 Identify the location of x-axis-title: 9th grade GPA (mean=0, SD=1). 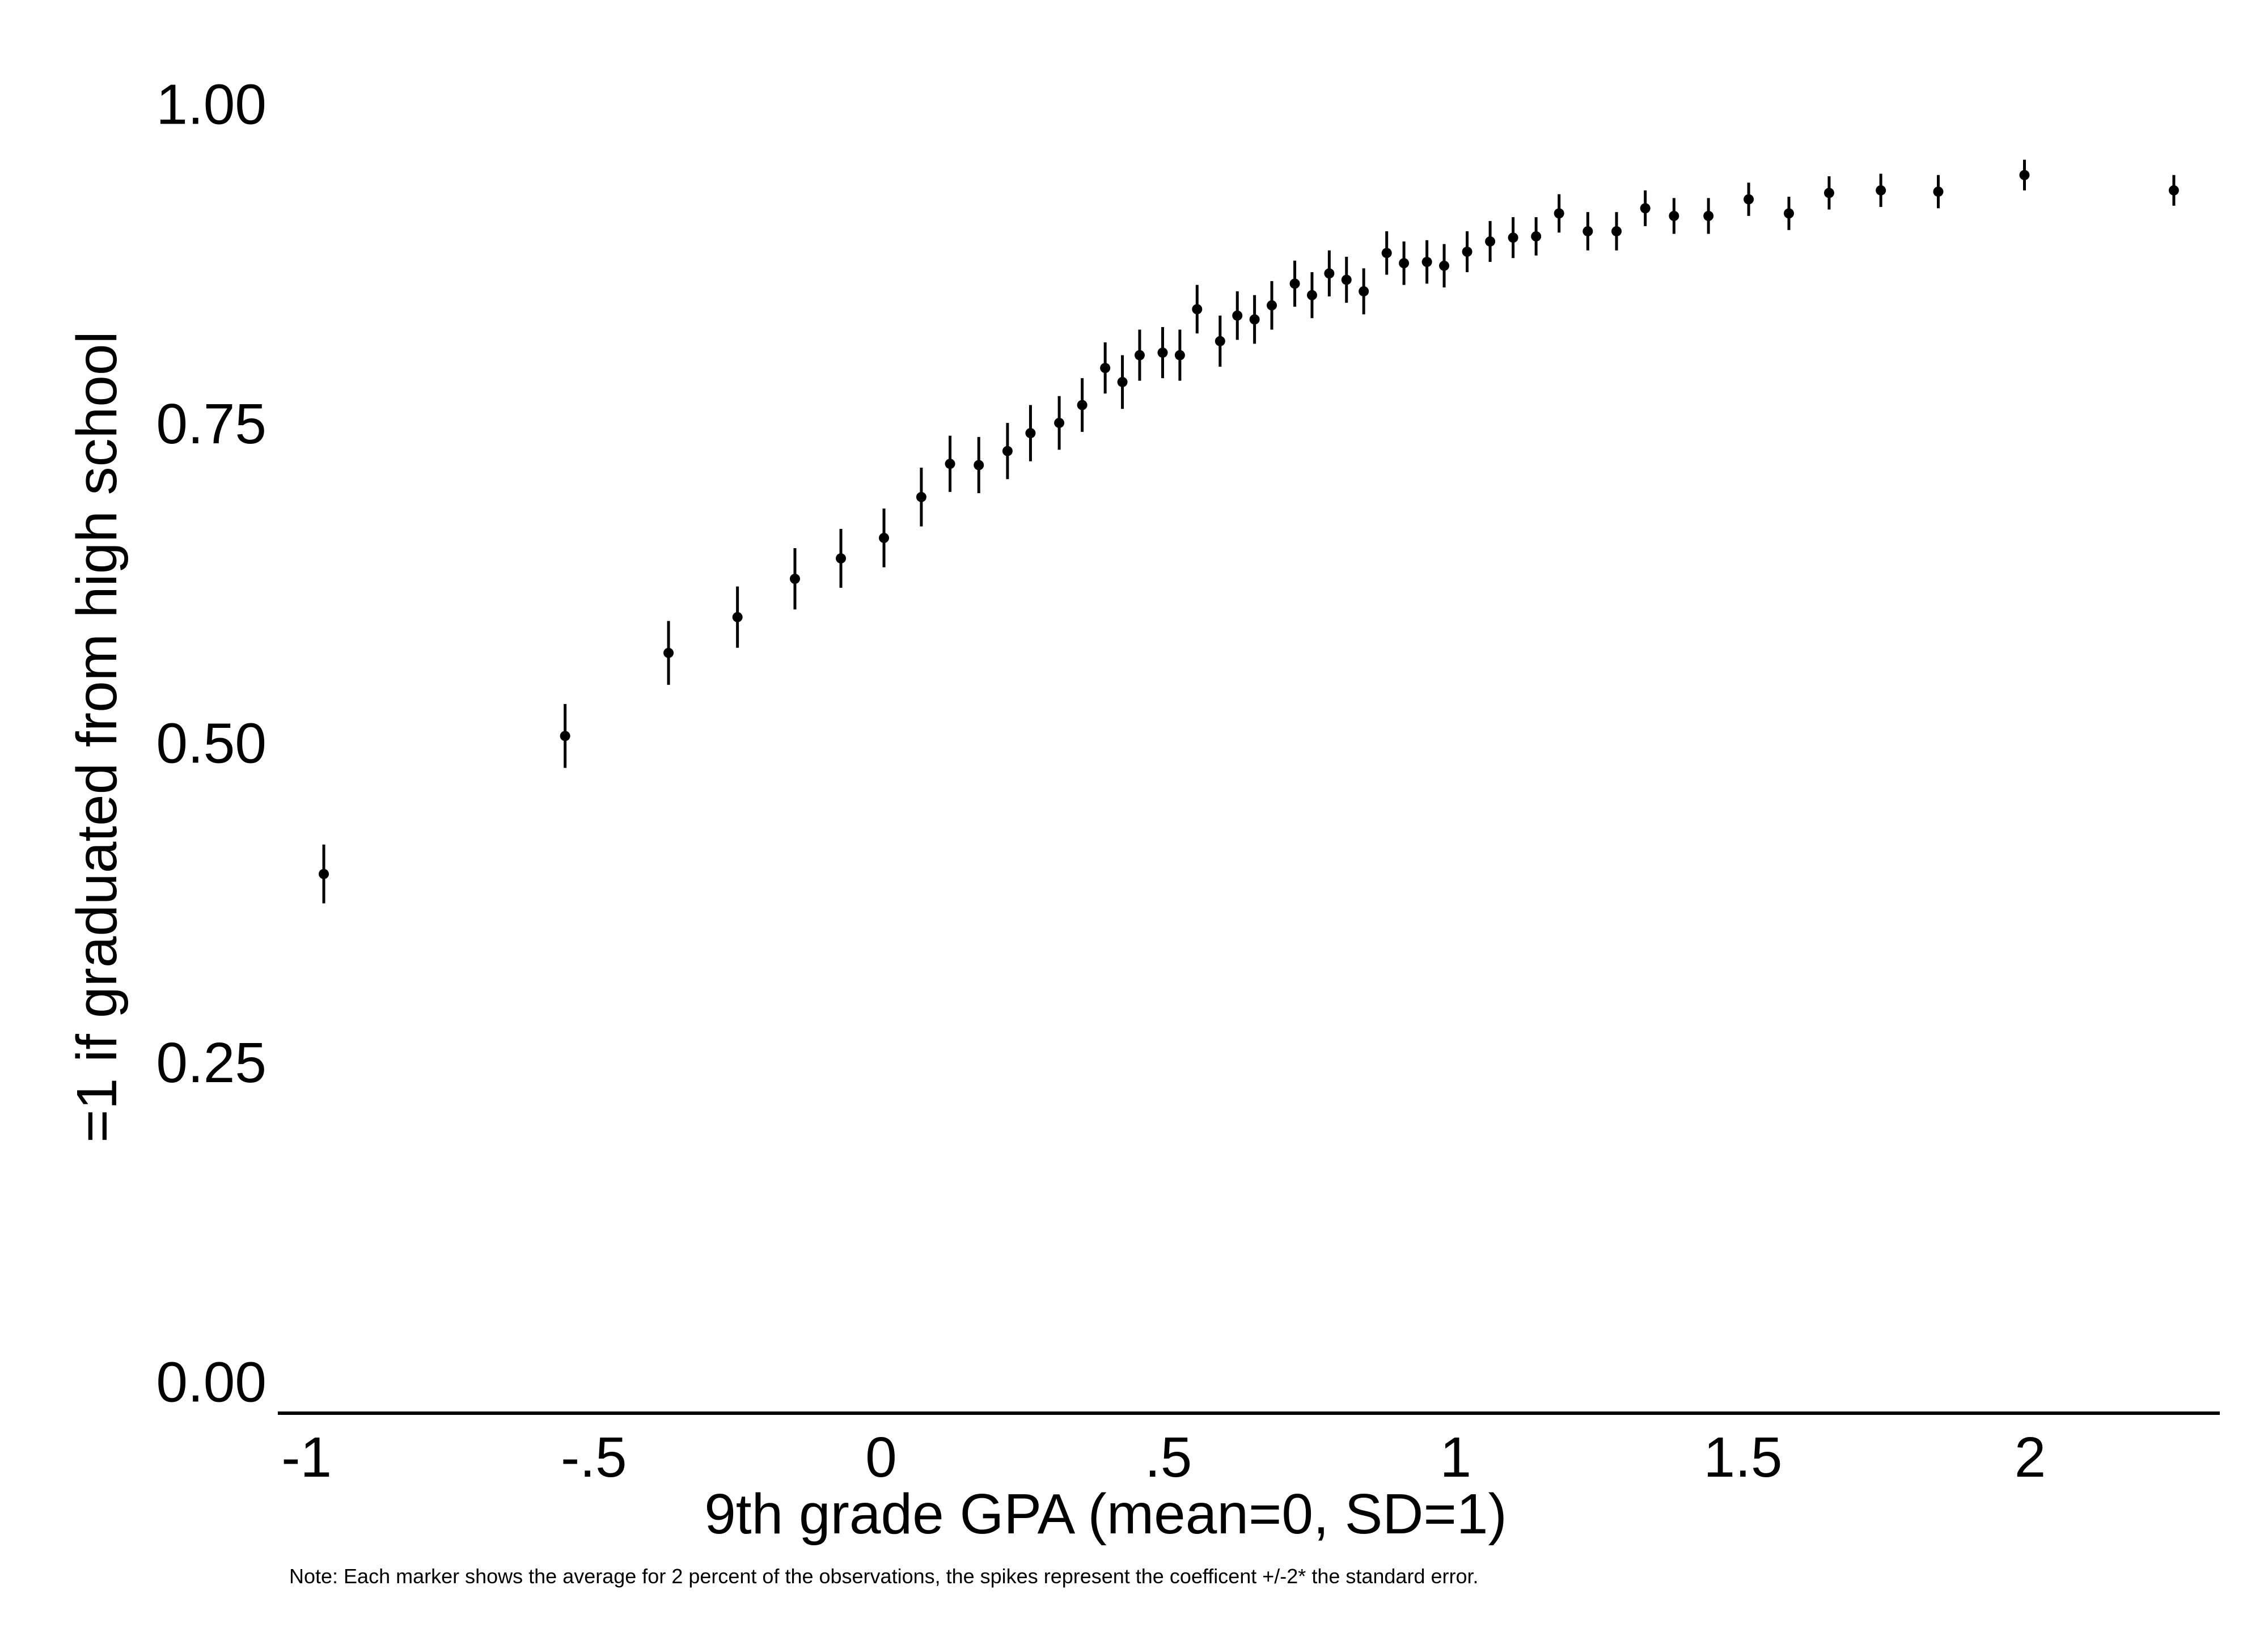
(1105, 1514).